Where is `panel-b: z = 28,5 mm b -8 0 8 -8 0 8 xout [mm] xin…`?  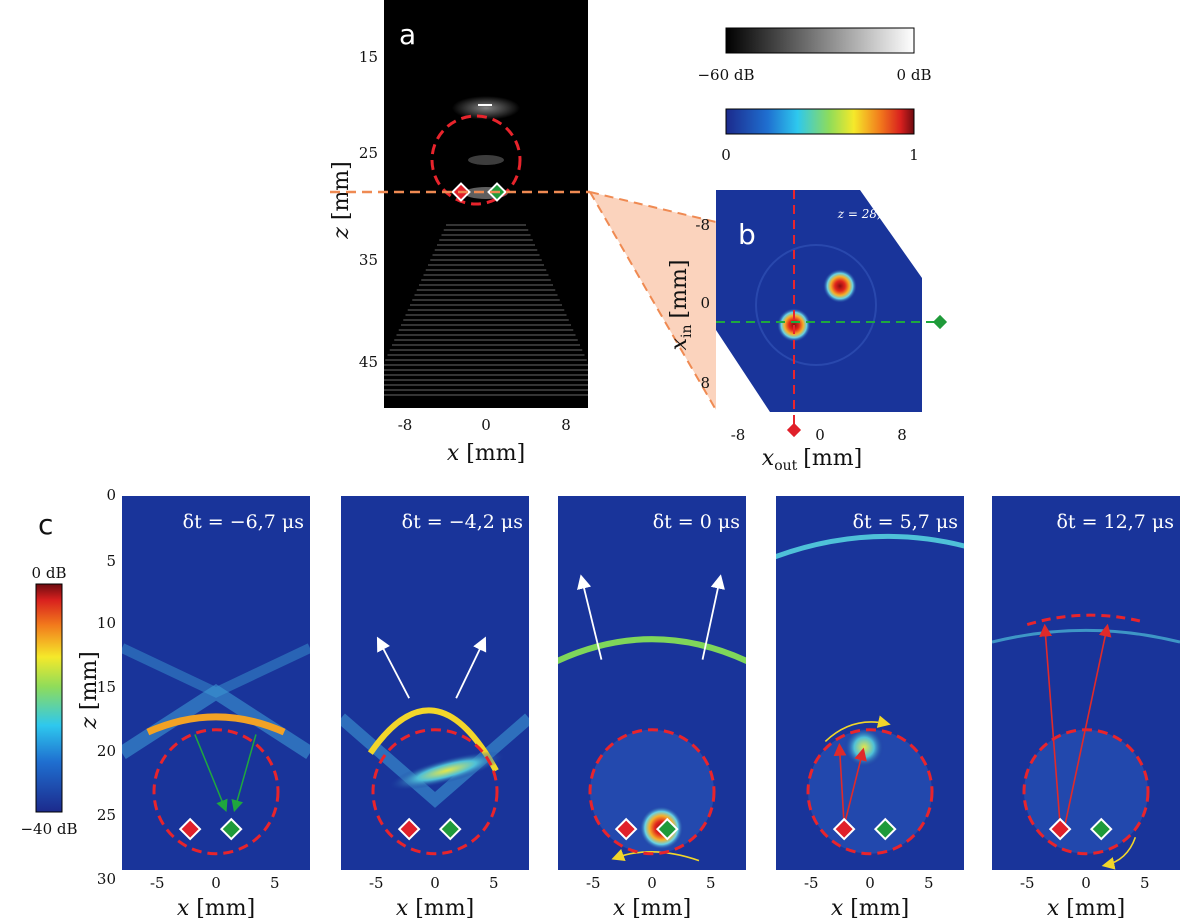
panel-b: z = 28,5 mm b -8 0 8 -8 0 8 xout [mm] xin… is located at coordinates (807, 332).